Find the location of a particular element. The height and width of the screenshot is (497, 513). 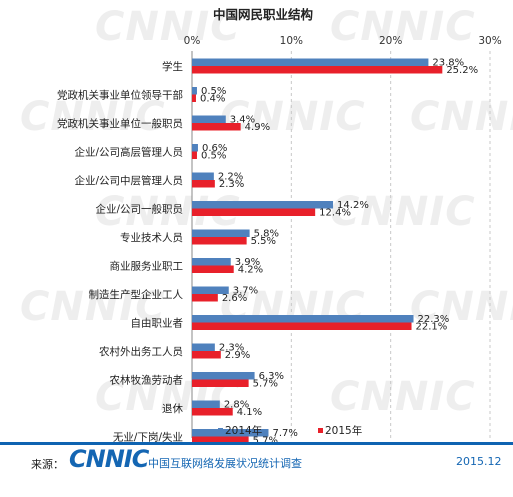

data-label: 0.6% is located at coordinates (214, 148).